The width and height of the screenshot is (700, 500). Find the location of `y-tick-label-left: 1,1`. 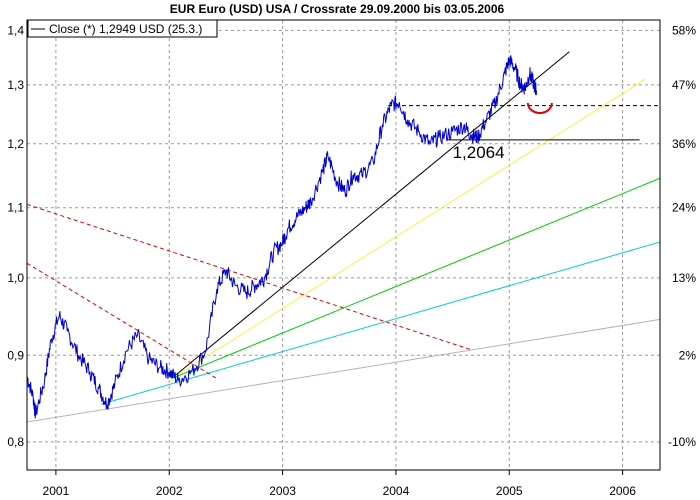

y-tick-label-left: 1,1 is located at coordinates (15, 208).